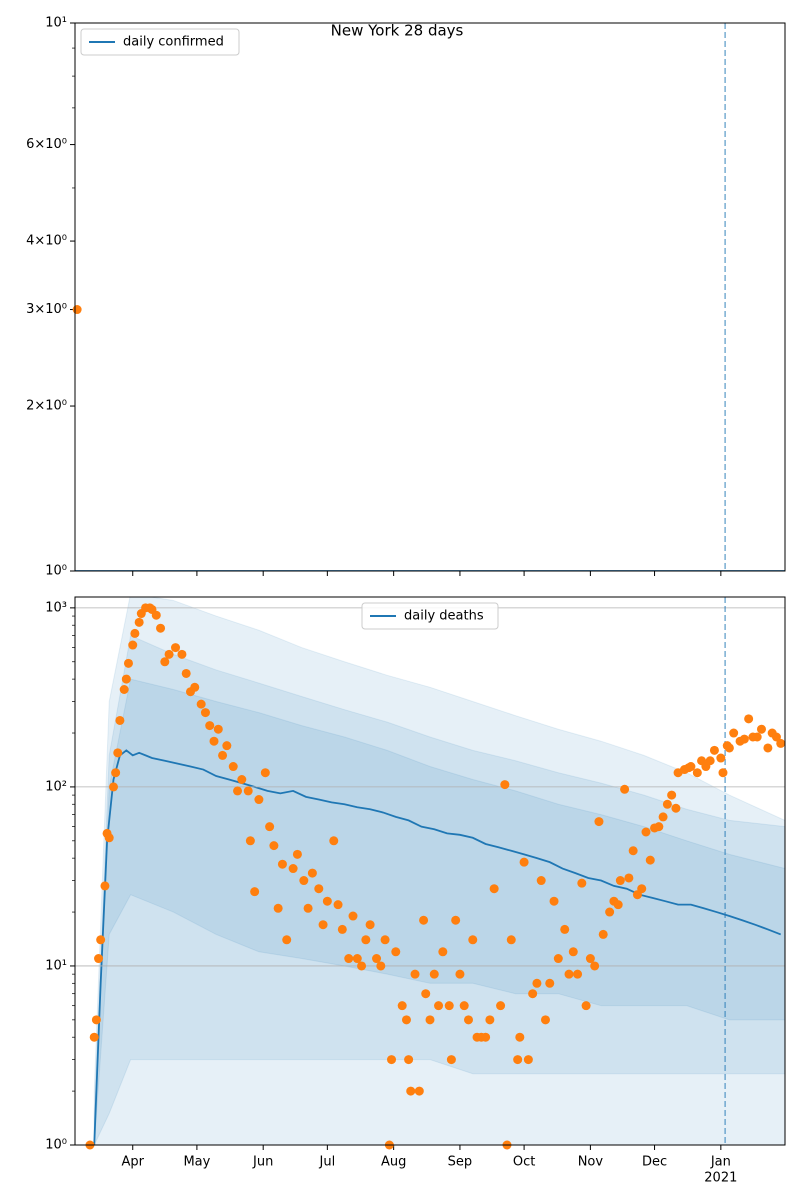 Image resolution: width=800 pixels, height=1200 pixels. What do you see at coordinates (173, 42) in the screenshot?
I see `legend-label: daily confirmed` at bounding box center [173, 42].